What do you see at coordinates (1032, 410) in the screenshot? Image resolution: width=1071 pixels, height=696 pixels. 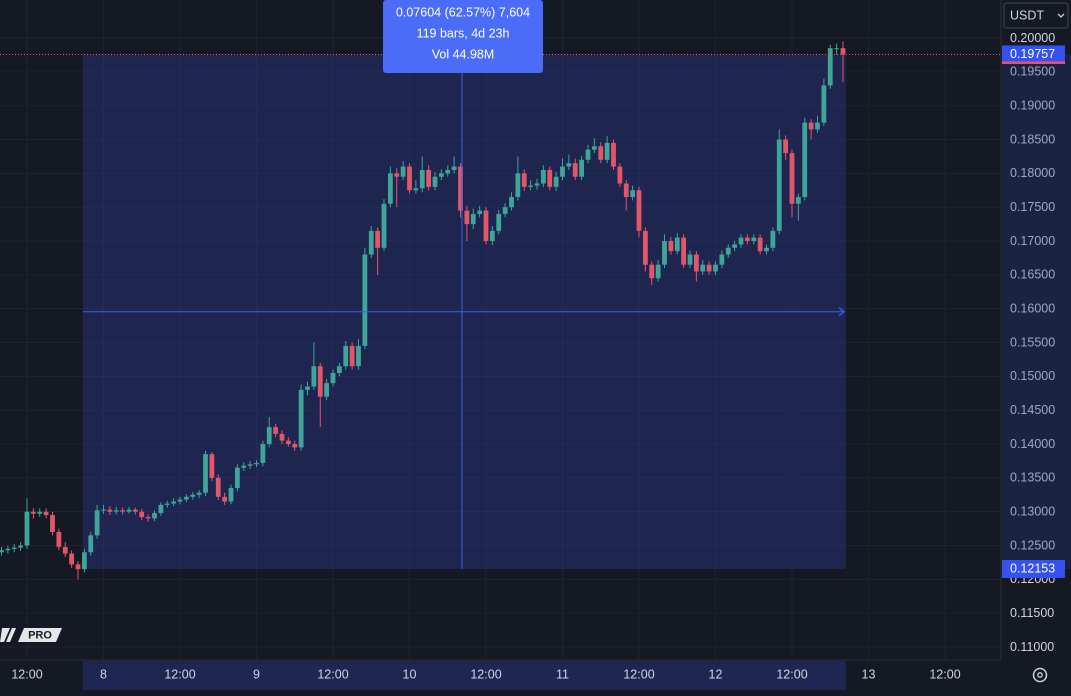 I see `y-tick-label: 0.14500` at bounding box center [1032, 410].